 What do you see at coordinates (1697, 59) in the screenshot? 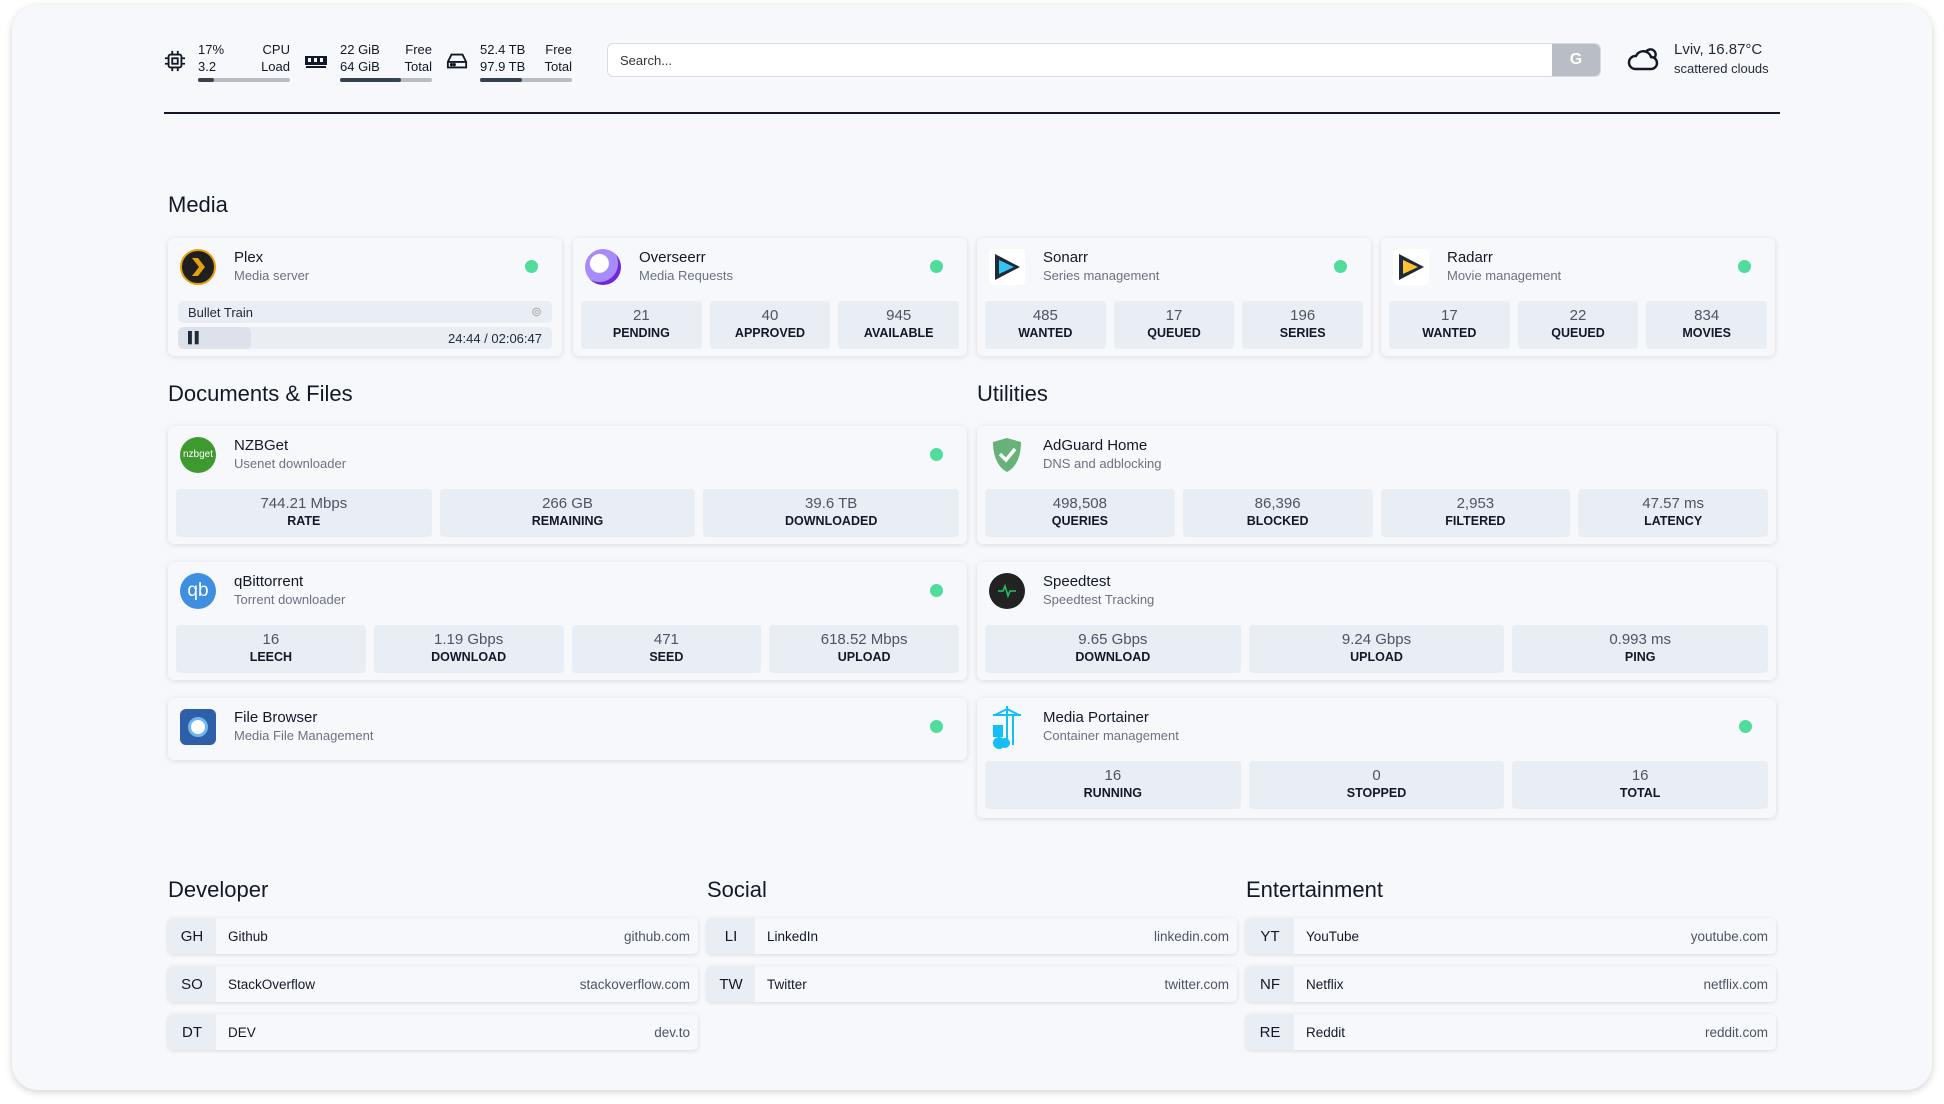
I see `weather-widget: Lviv, 16.87°C scattered clouds` at bounding box center [1697, 59].